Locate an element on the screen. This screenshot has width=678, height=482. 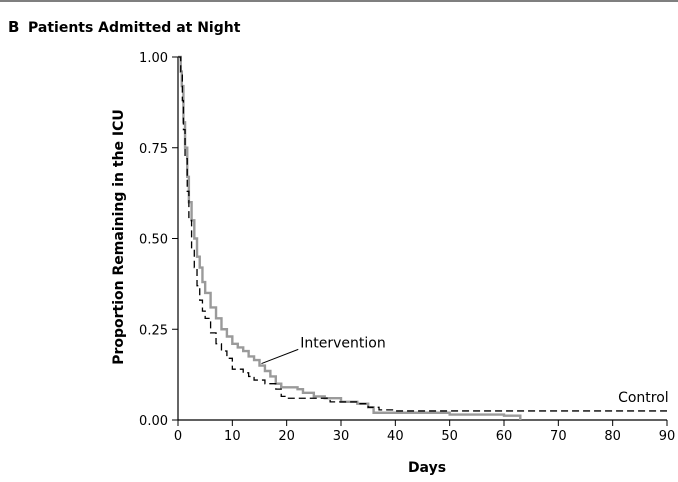
x-axis-title: Days is located at coordinates (427, 468).